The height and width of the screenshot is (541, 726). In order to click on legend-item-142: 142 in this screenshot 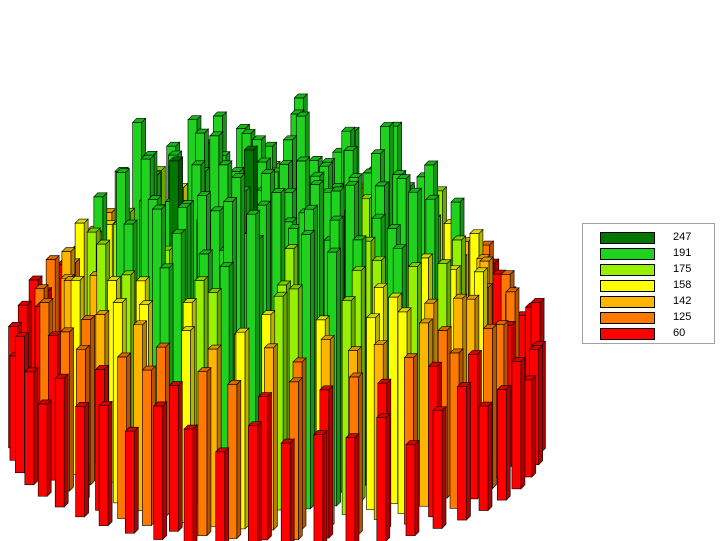, I will do `click(655, 302)`.